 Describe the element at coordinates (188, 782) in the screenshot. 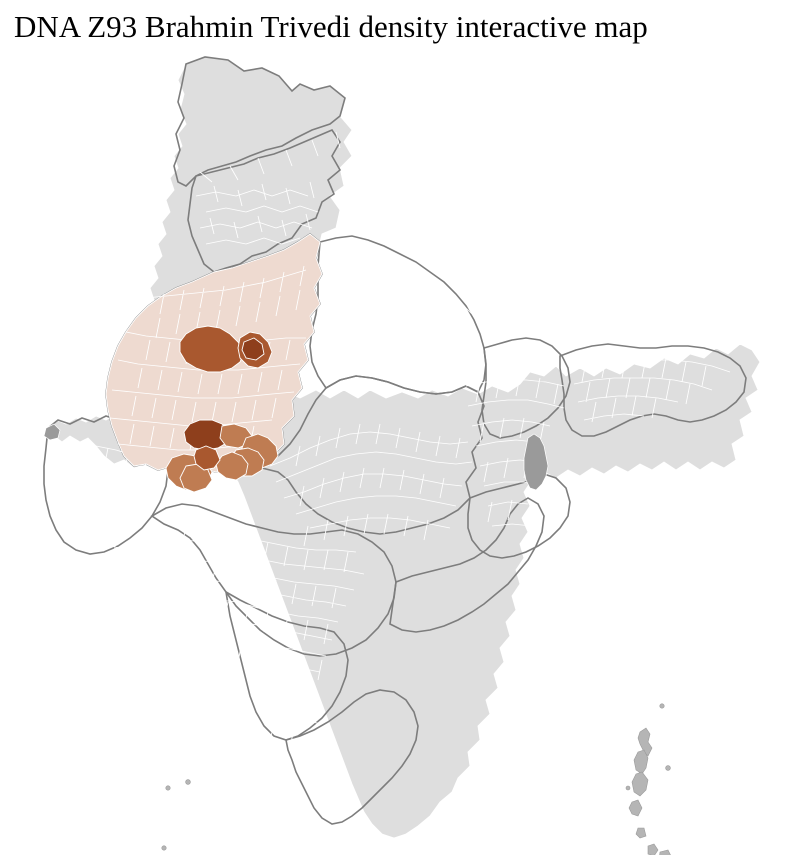

I see `island-dot-lakshadweep-mid` at that location.